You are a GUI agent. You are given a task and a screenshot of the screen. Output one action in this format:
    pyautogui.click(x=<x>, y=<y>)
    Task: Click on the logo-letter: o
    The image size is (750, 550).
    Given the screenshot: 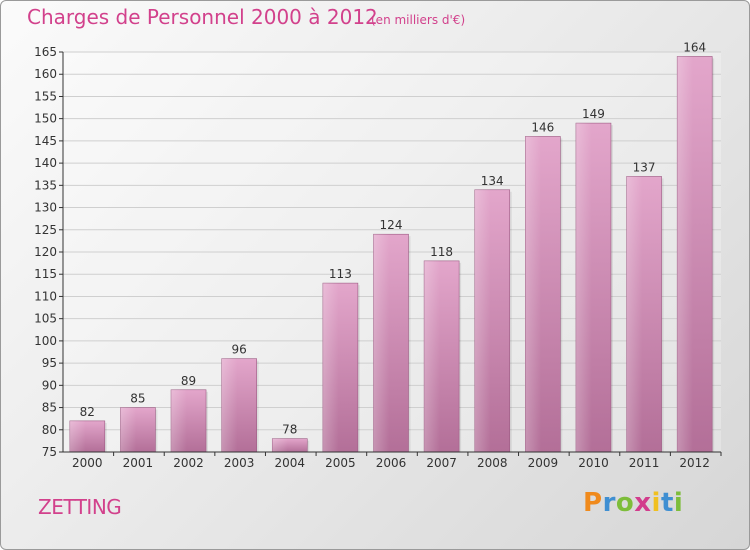 What is the action you would take?
    pyautogui.click(x=625, y=503)
    